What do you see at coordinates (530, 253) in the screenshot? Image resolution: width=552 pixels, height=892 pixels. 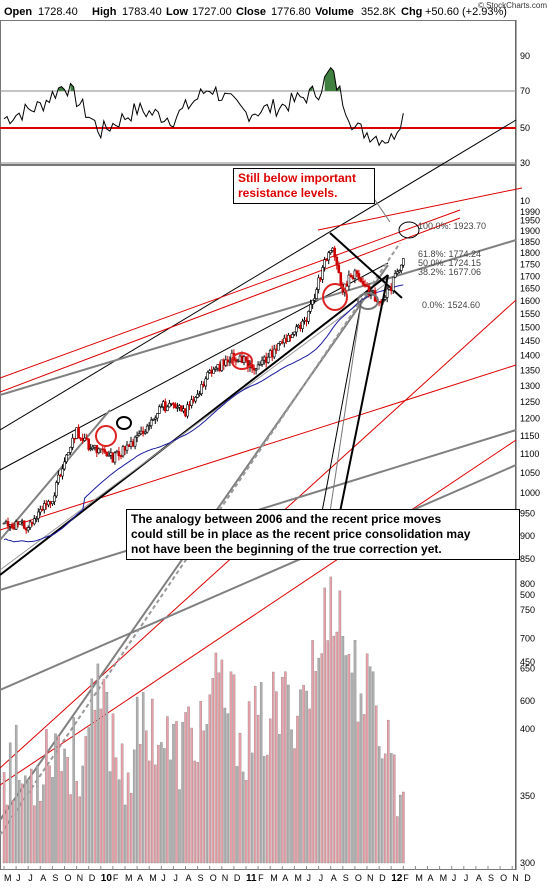 I see `price-tick-1800: 1800` at bounding box center [530, 253].